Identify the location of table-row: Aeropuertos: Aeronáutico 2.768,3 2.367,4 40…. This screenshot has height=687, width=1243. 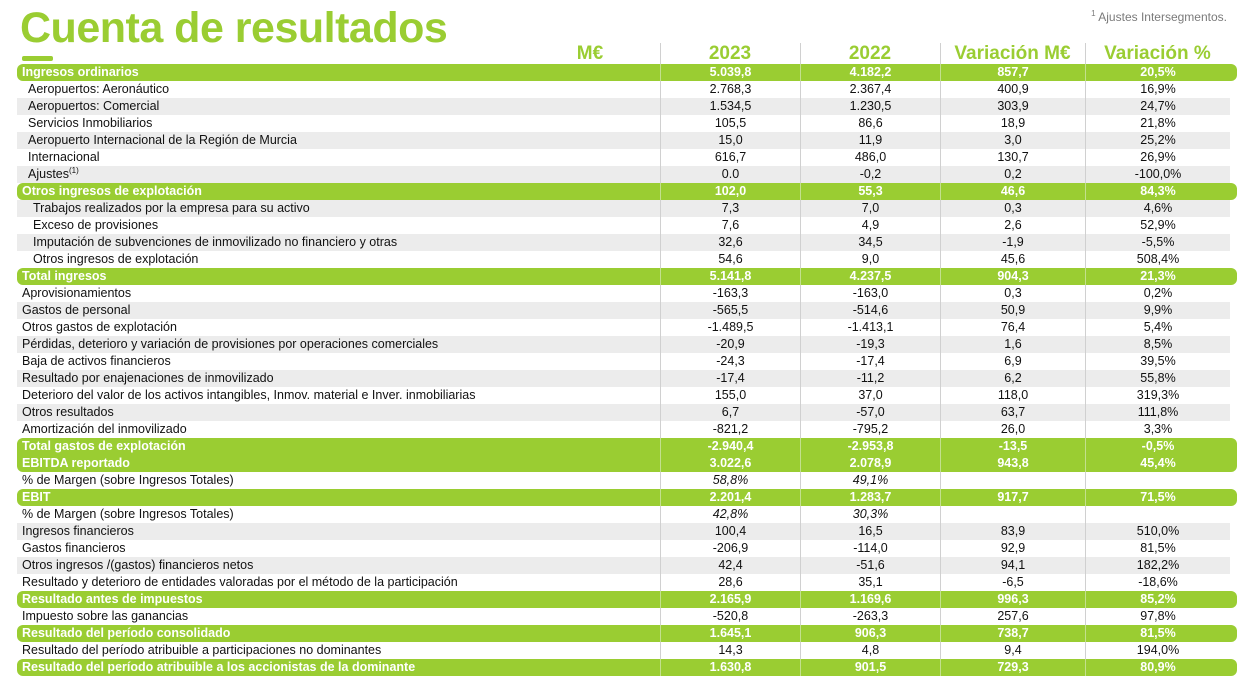
(627, 89).